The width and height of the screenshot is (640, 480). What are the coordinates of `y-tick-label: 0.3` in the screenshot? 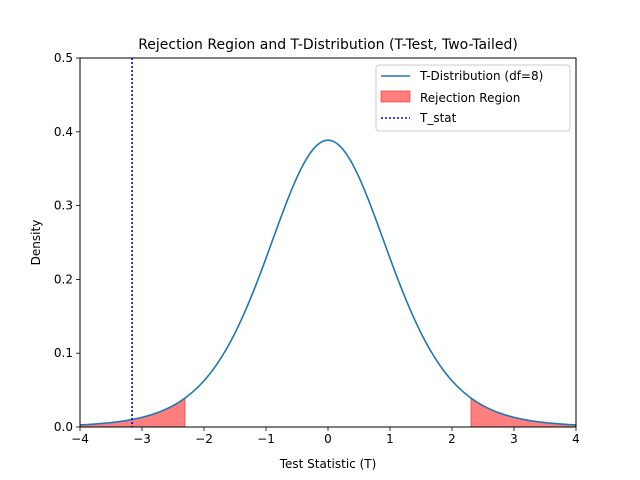 It's located at (63, 206).